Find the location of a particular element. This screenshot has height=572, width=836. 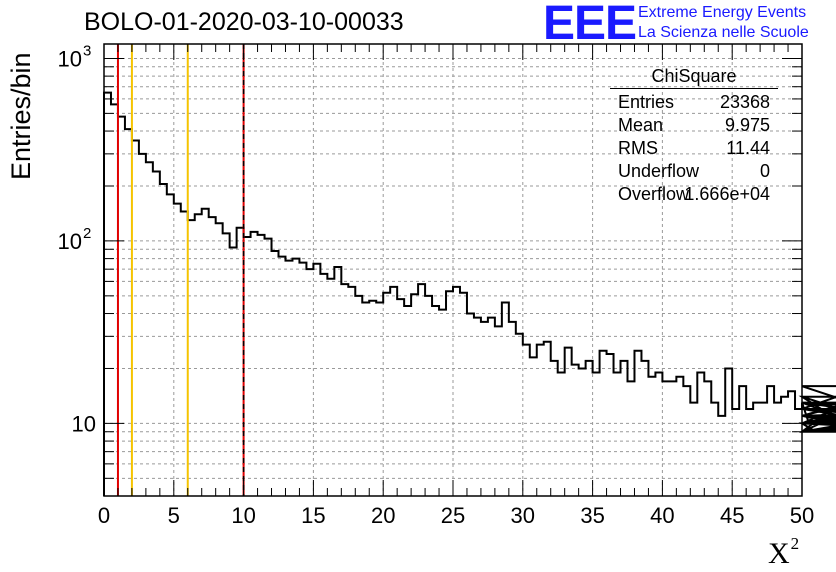

x-tick-label: 45 is located at coordinates (732, 515).